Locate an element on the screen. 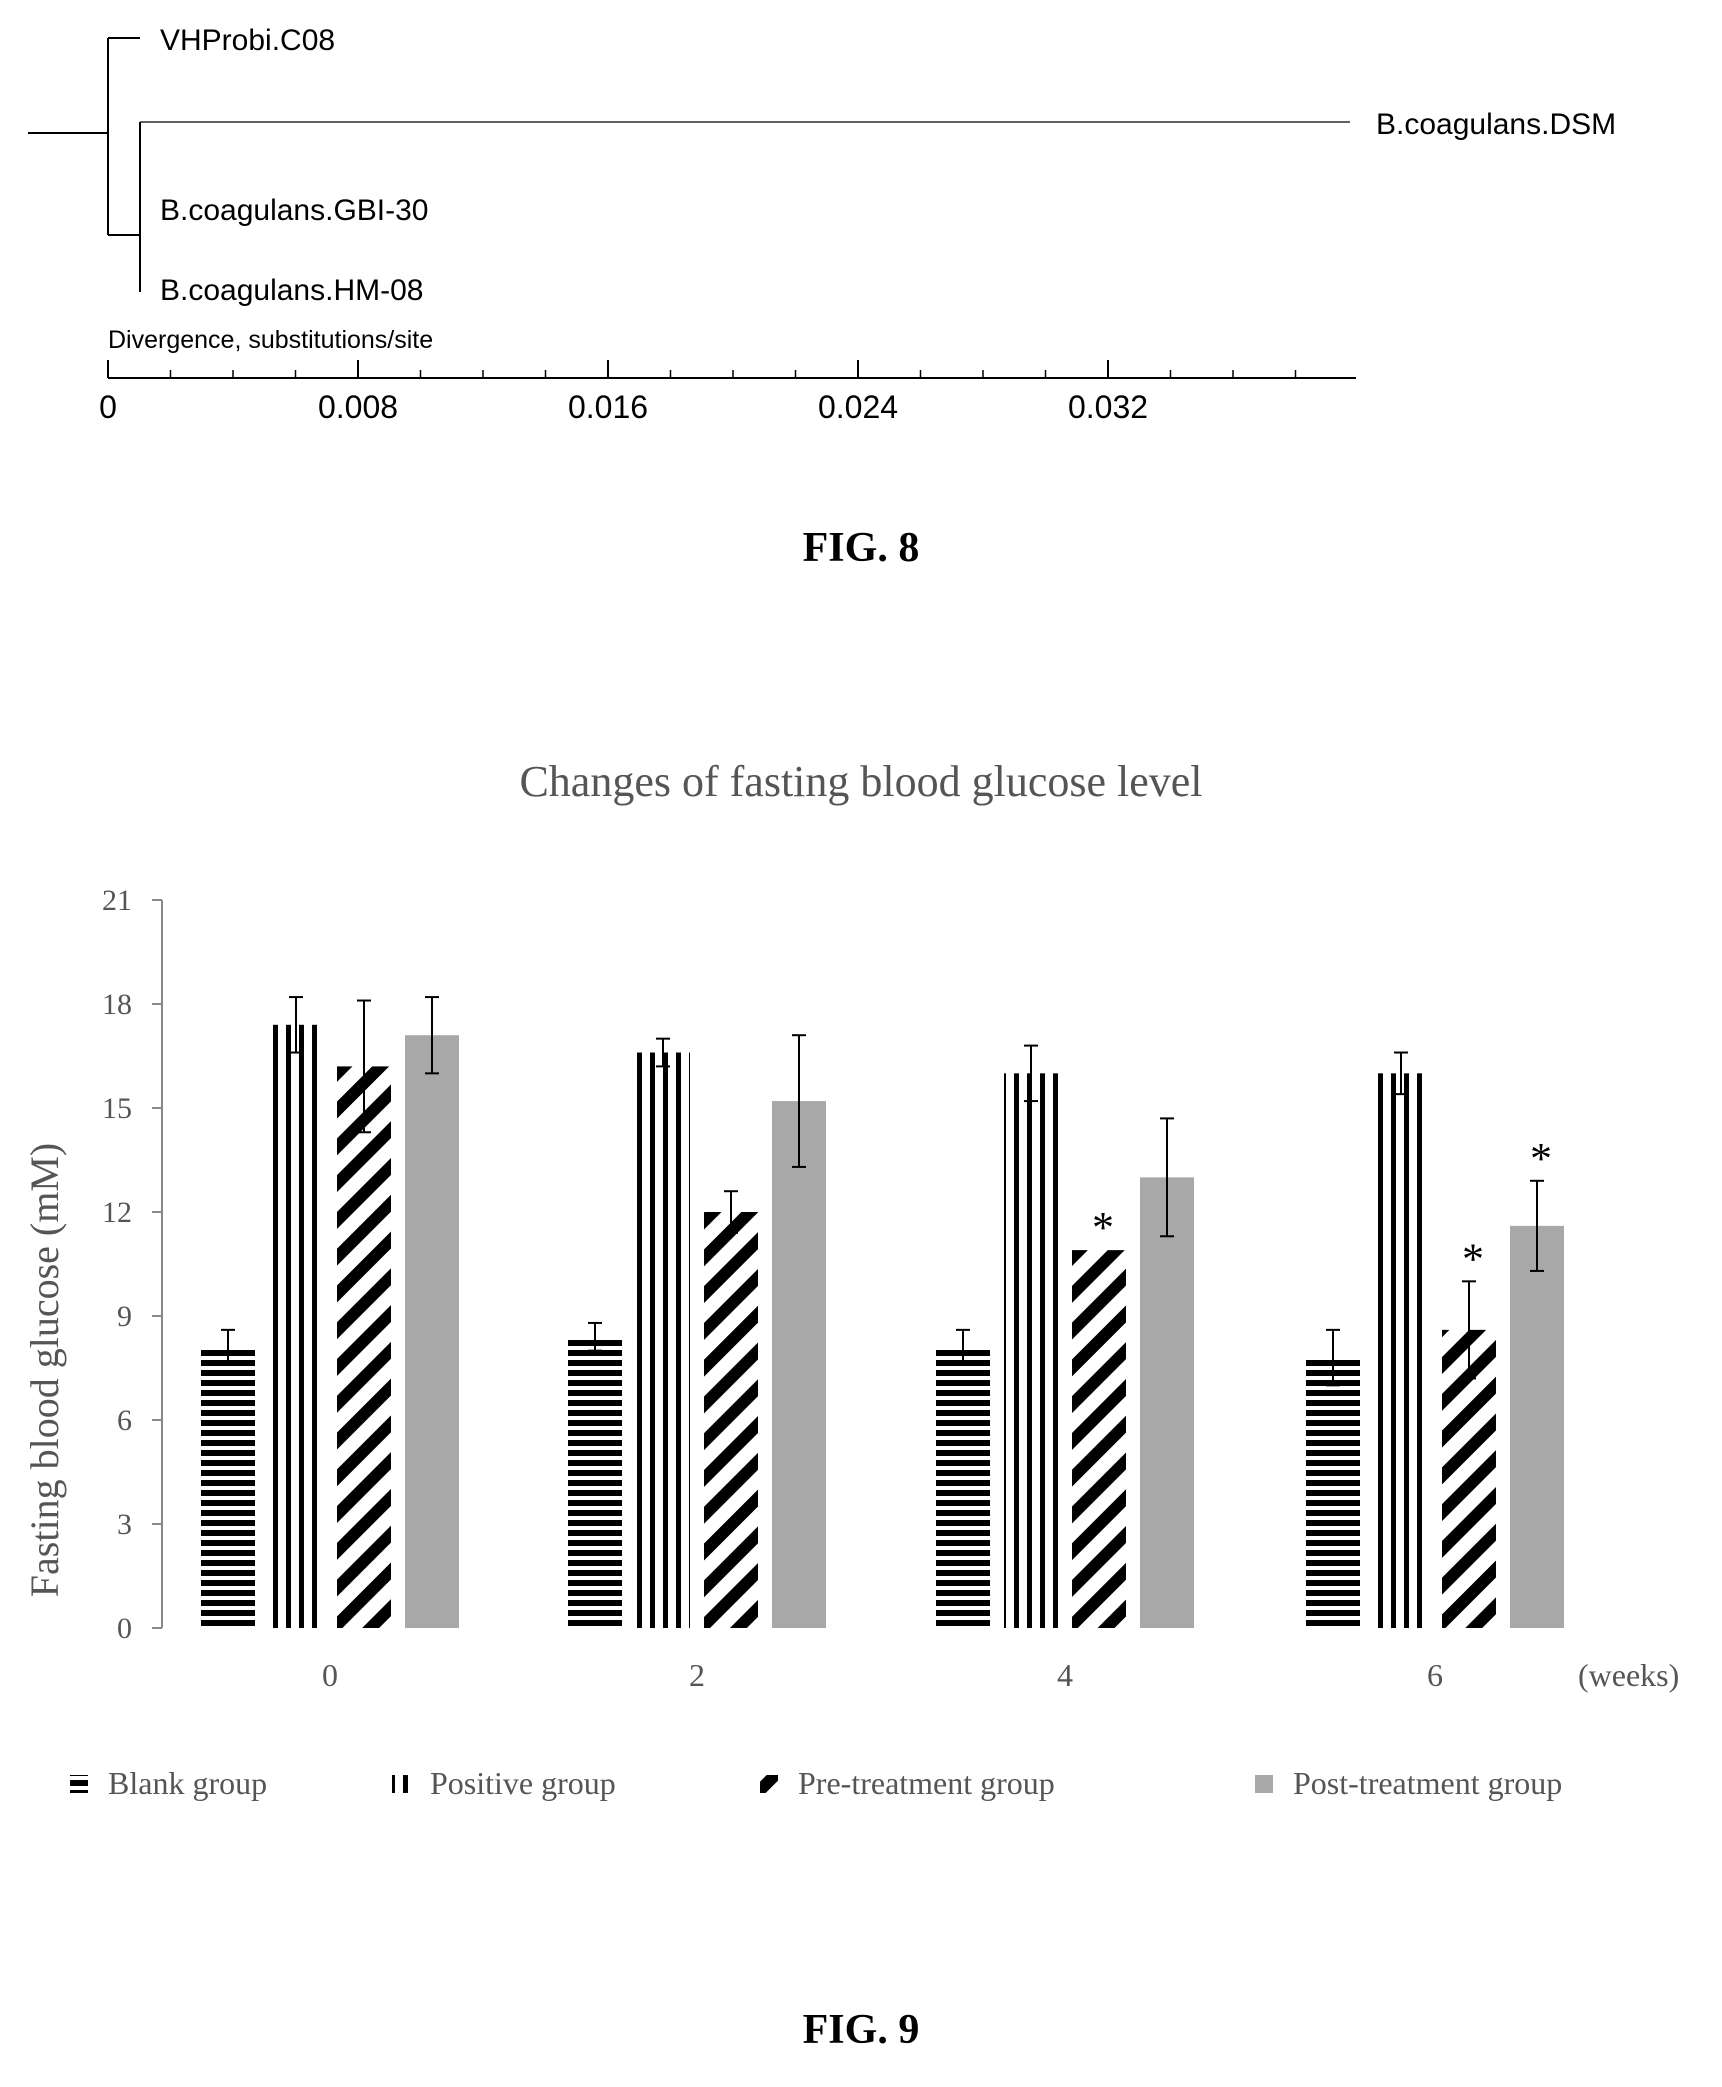 This screenshot has width=1722, height=2087. y-tick-label: 21 is located at coordinates (117, 900).